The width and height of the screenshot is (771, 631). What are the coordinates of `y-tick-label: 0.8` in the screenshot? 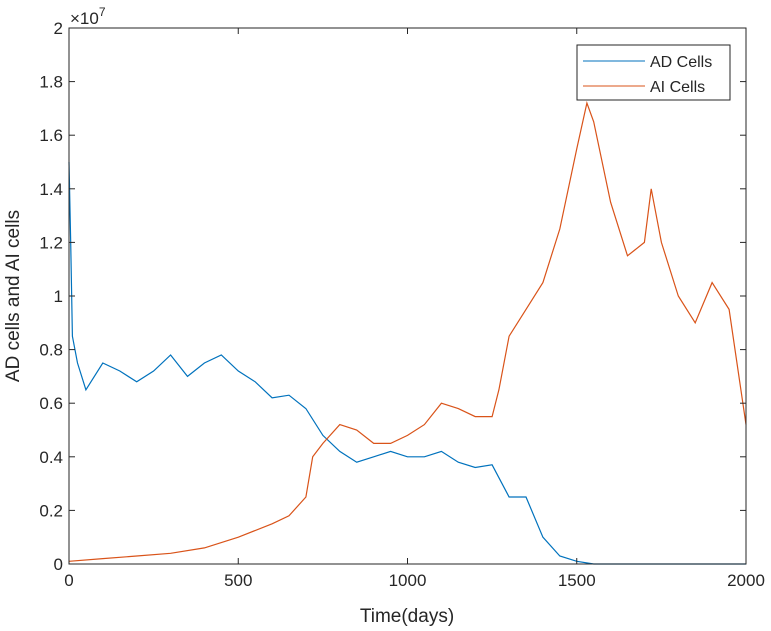 It's located at (51, 350).